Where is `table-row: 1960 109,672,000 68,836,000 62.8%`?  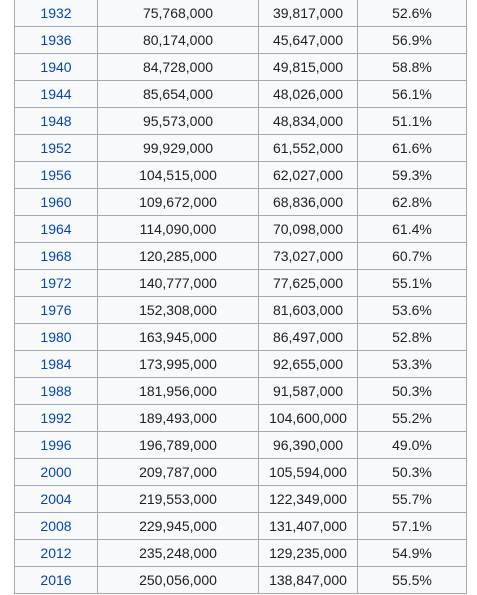 table-row: 1960 109,672,000 68,836,000 62.8% is located at coordinates (240, 202).